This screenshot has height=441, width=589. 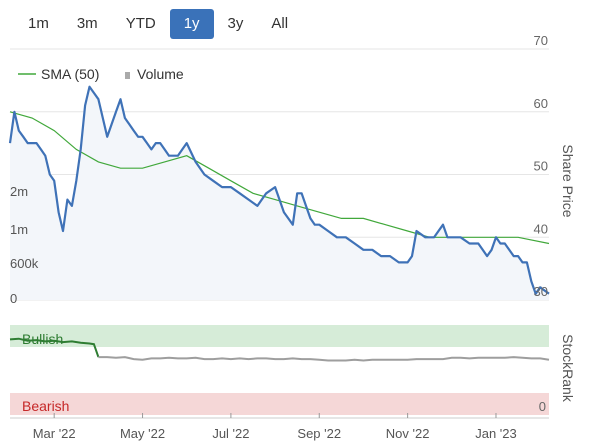 I want to click on price-axis-title: Share Price, so click(x=568, y=180).